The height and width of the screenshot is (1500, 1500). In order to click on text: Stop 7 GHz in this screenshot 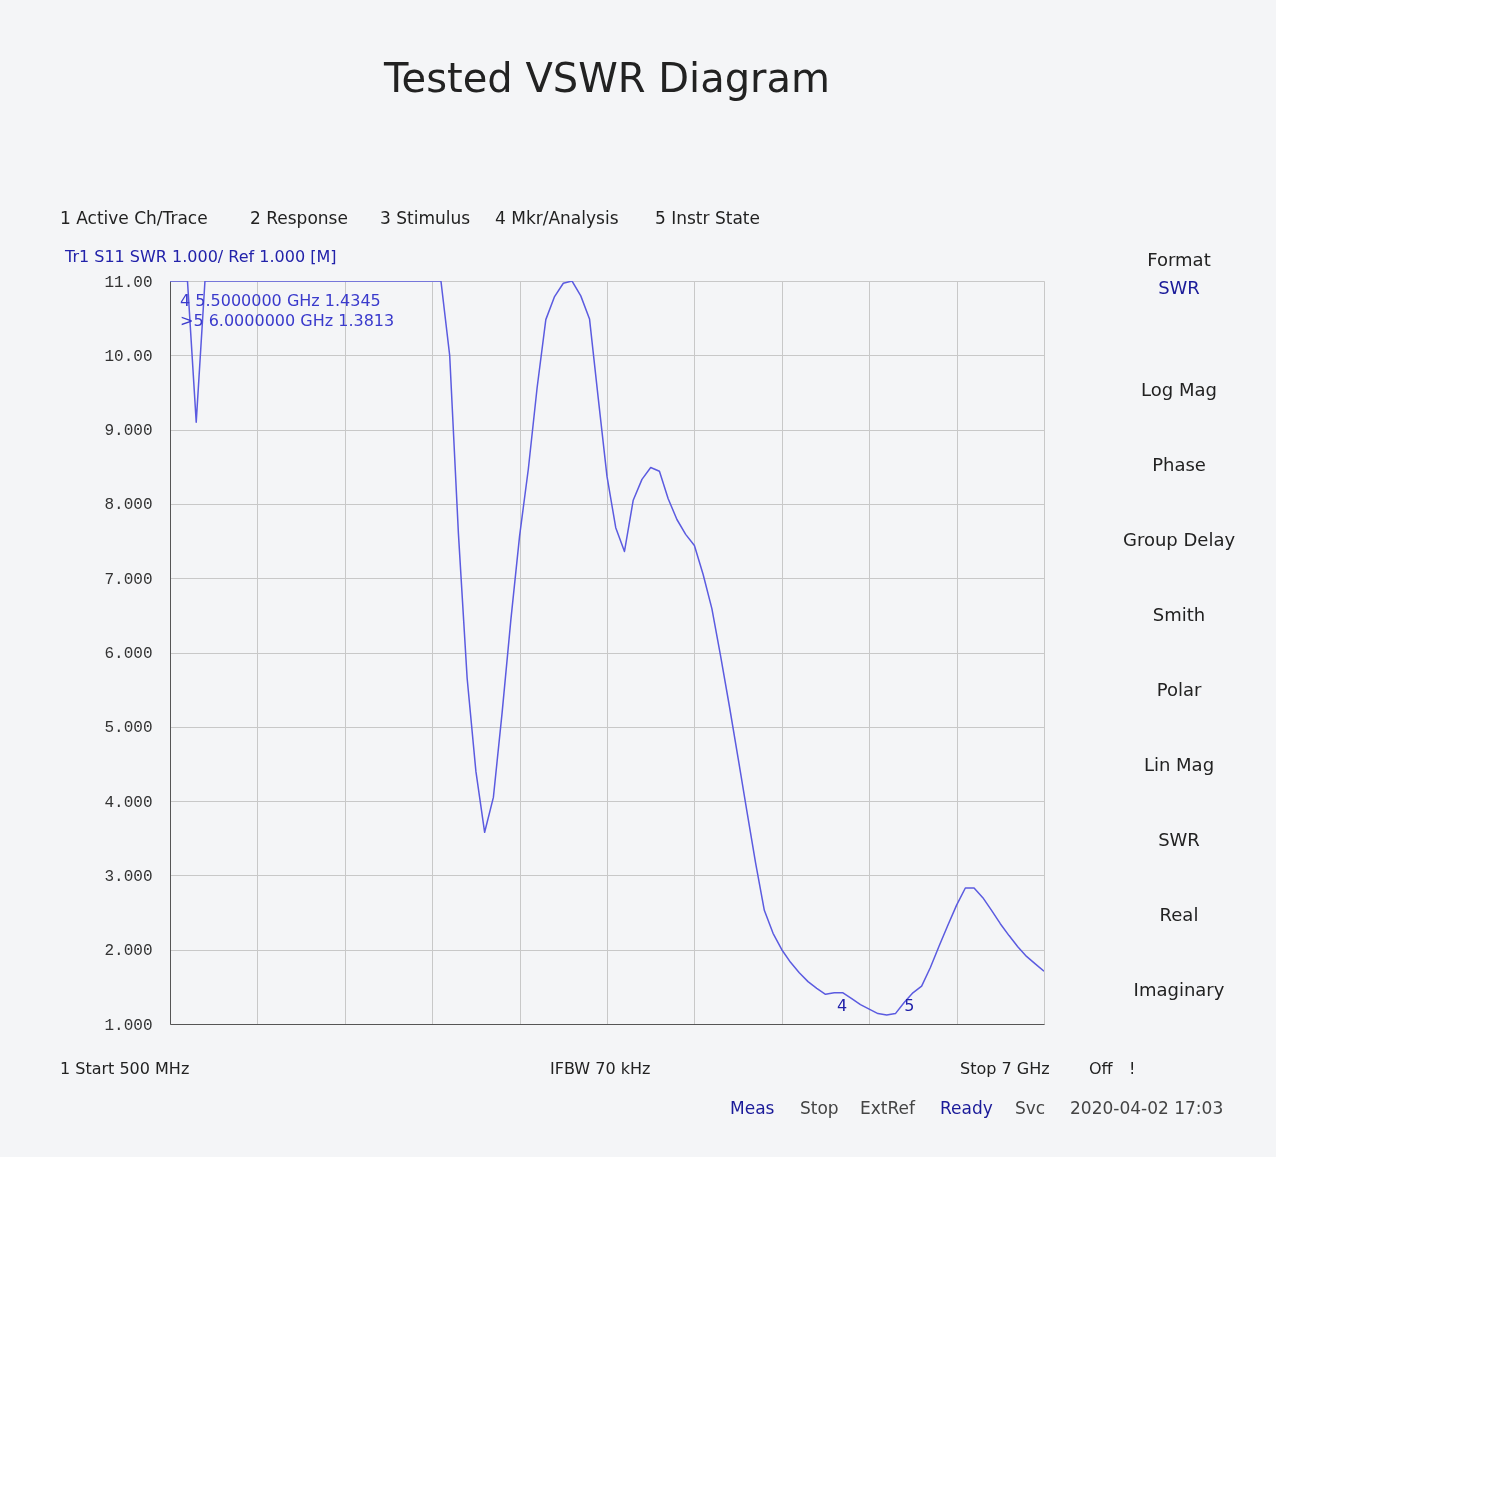, I will do `click(1005, 1068)`.